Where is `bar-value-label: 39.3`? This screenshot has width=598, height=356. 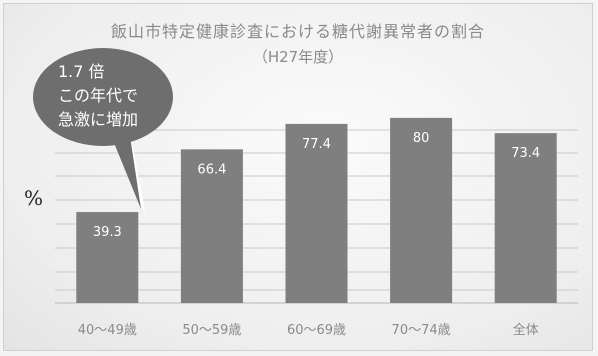 bar-value-label: 39.3 is located at coordinates (107, 232).